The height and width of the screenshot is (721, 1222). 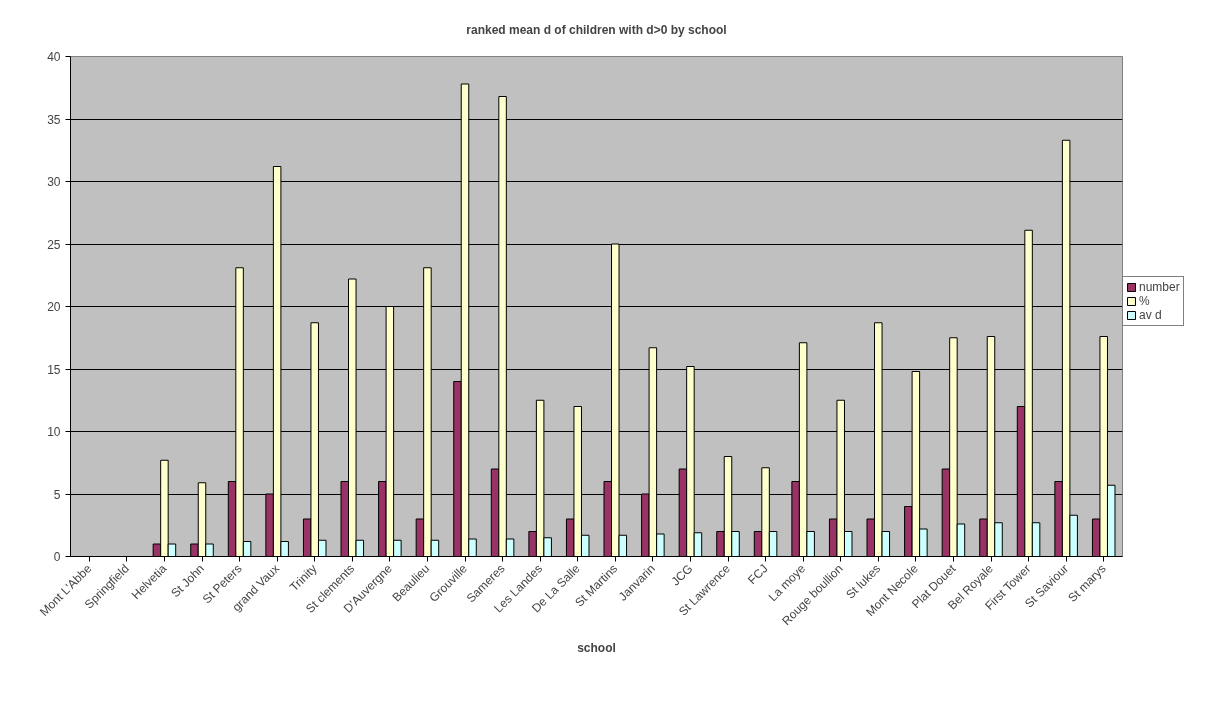 I want to click on x-axis-title: school, so click(x=596, y=648).